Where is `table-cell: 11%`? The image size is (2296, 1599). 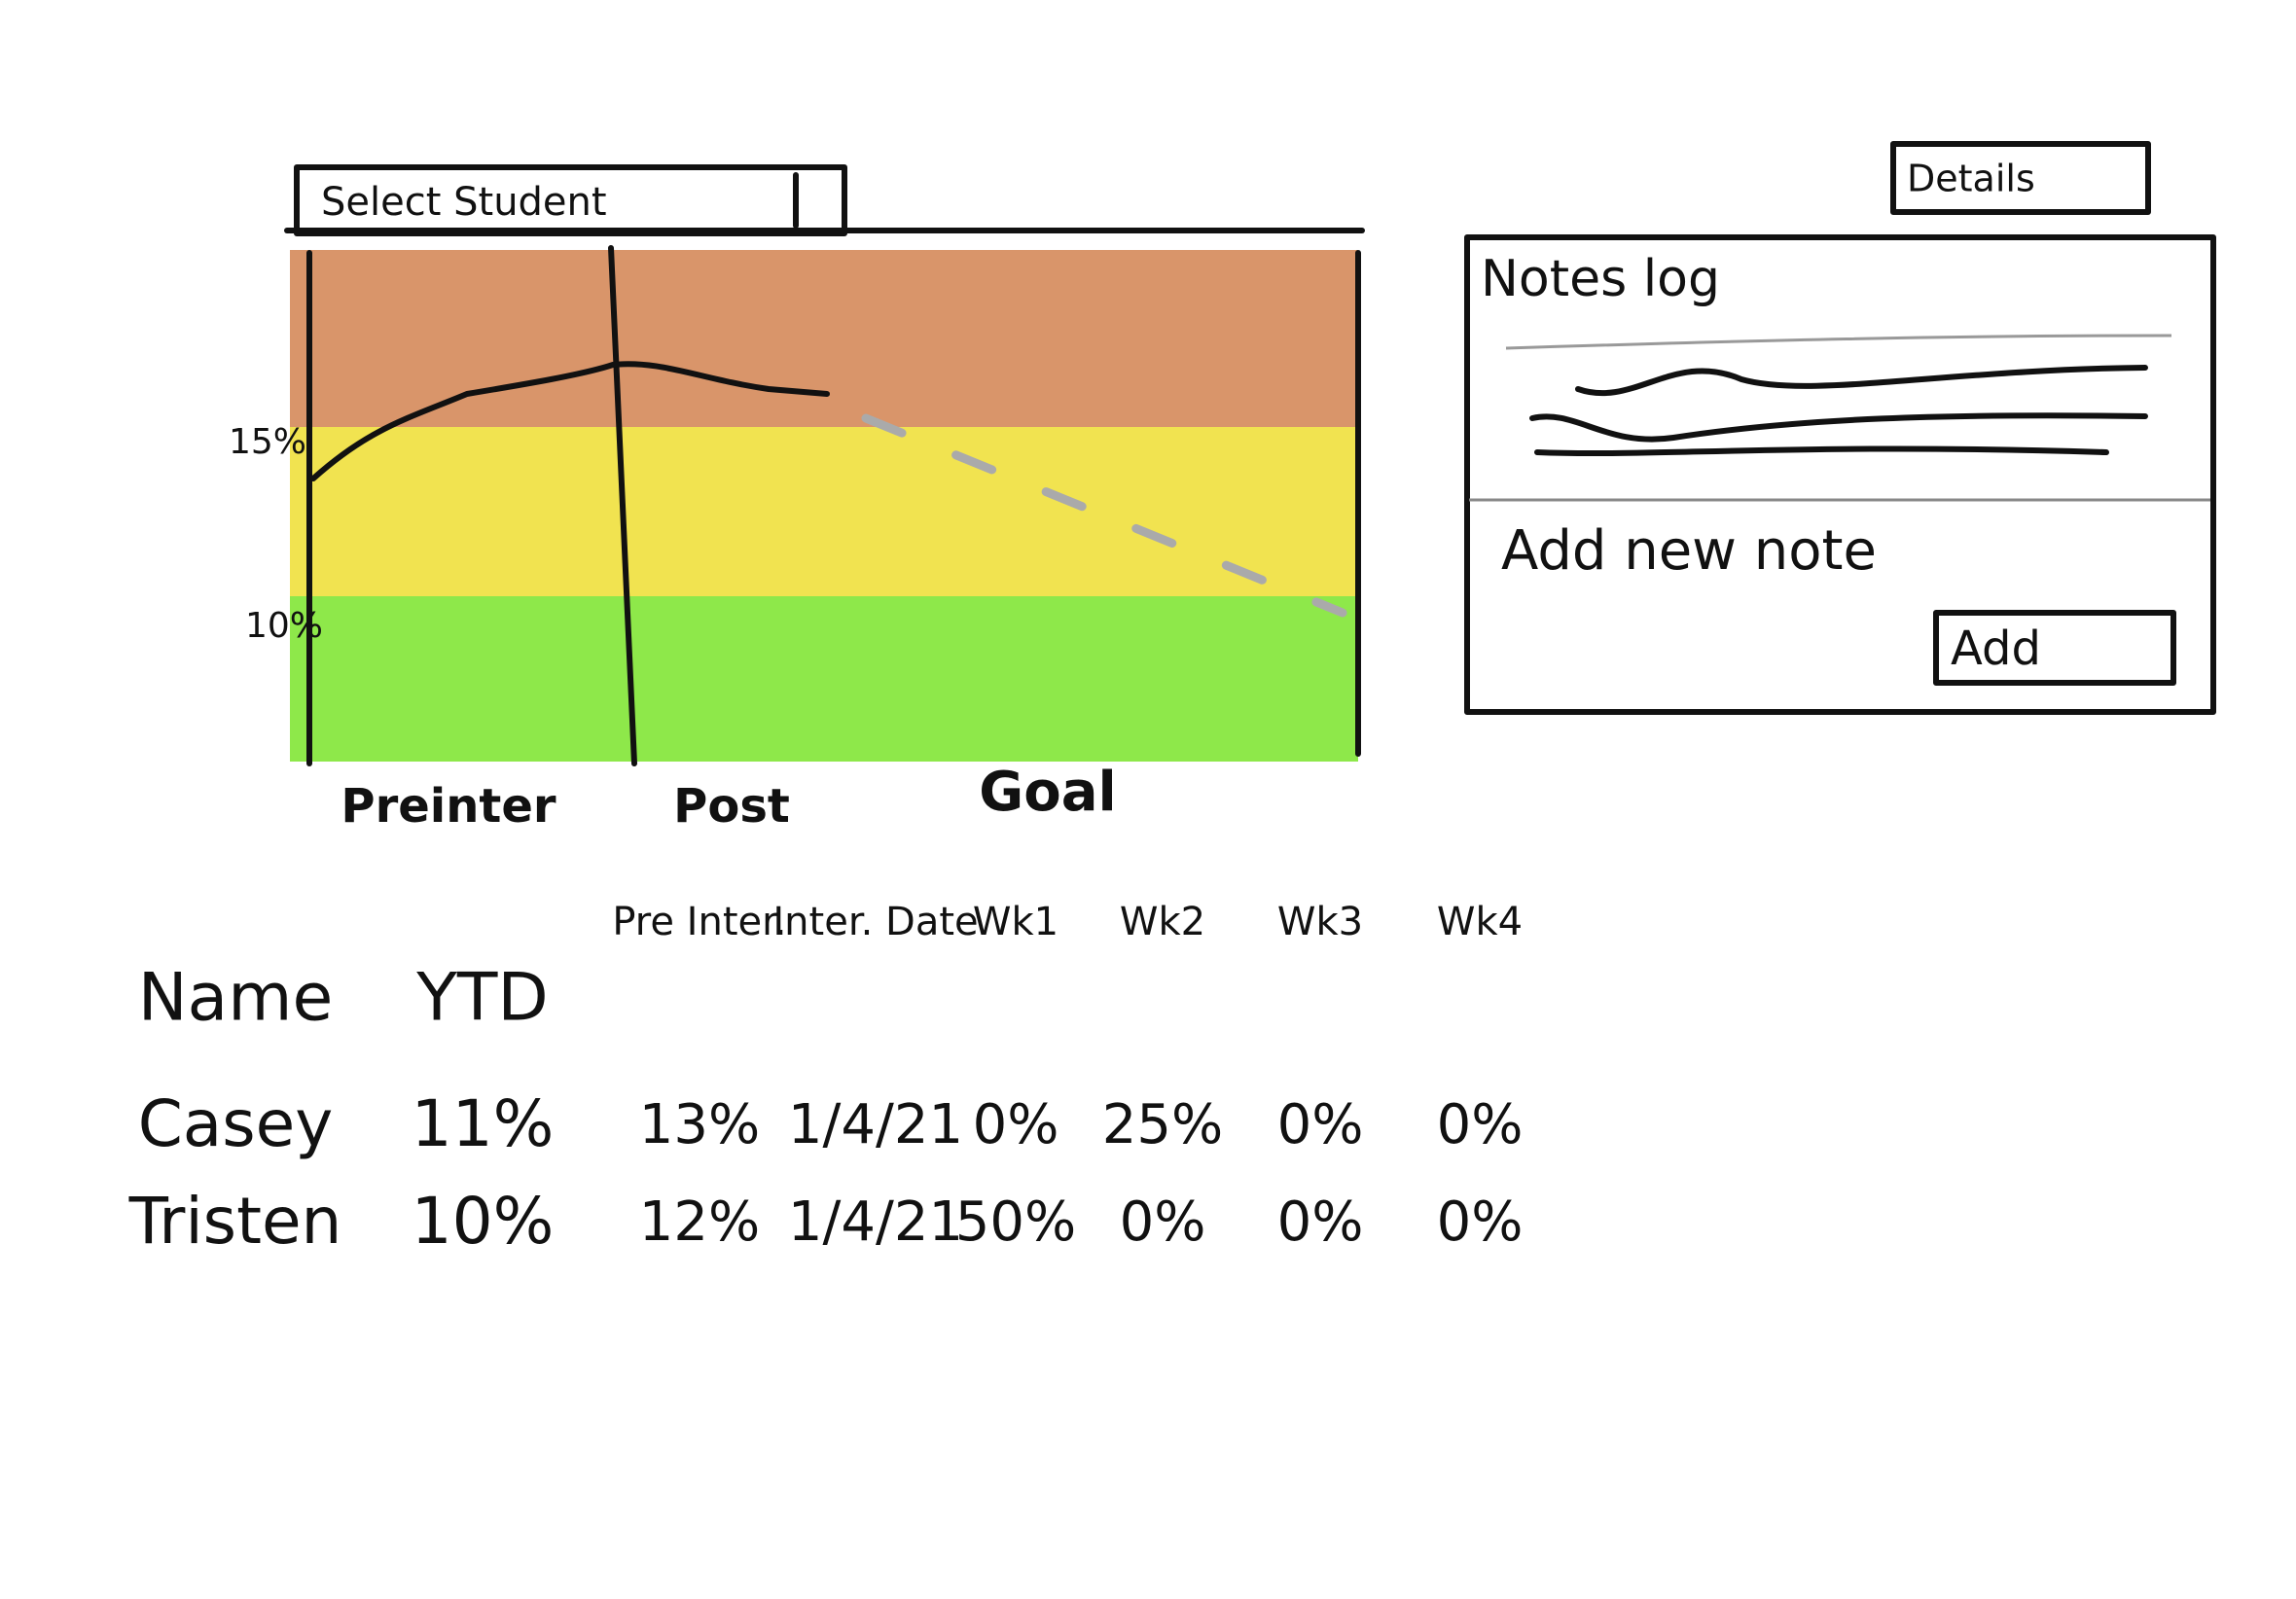
table-cell: 11% is located at coordinates (483, 1123).